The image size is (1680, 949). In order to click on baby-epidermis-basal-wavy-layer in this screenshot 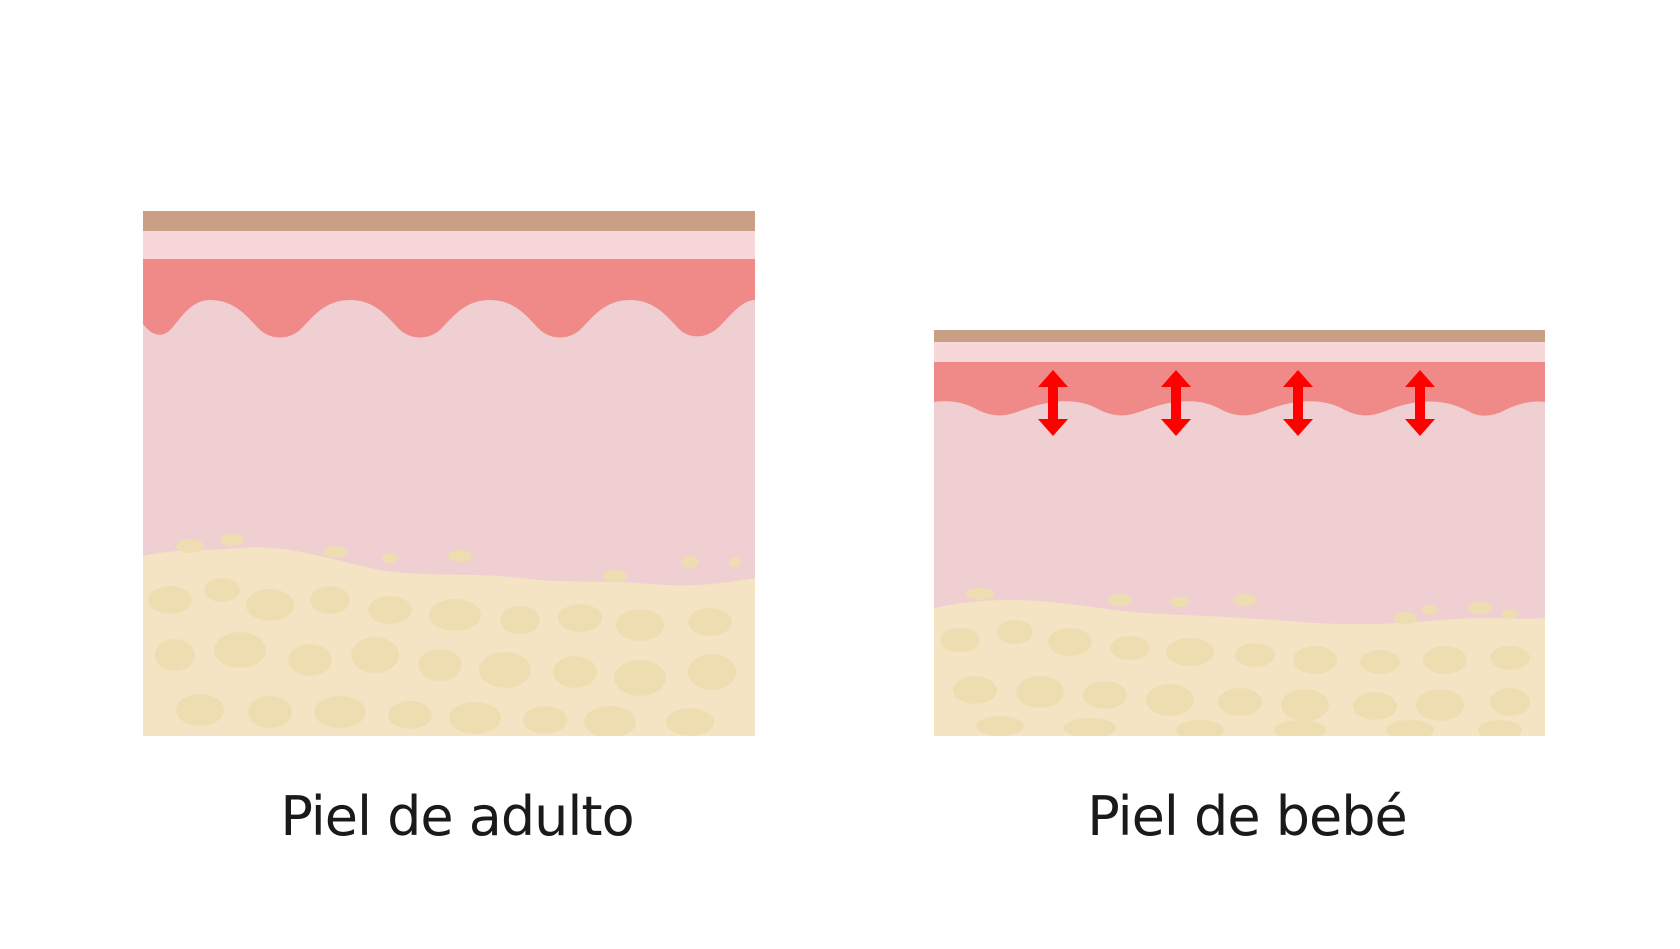, I will do `click(1239, 389)`.